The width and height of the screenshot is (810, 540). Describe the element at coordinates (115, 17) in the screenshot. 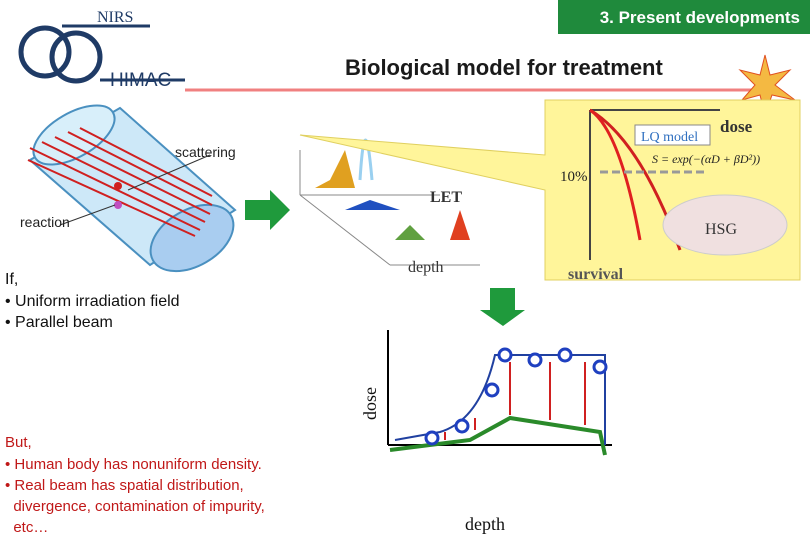

I see `org: NIRS` at that location.